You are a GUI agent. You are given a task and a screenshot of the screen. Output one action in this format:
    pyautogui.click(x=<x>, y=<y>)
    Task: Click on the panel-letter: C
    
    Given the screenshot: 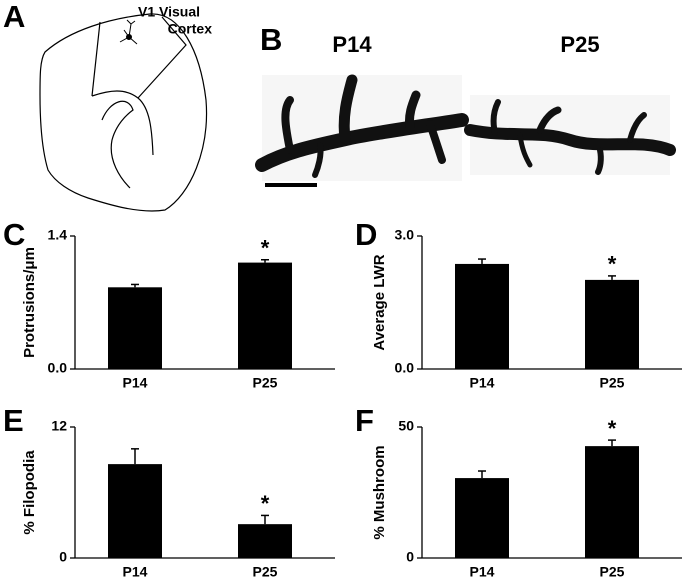 What is the action you would take?
    pyautogui.click(x=14, y=234)
    